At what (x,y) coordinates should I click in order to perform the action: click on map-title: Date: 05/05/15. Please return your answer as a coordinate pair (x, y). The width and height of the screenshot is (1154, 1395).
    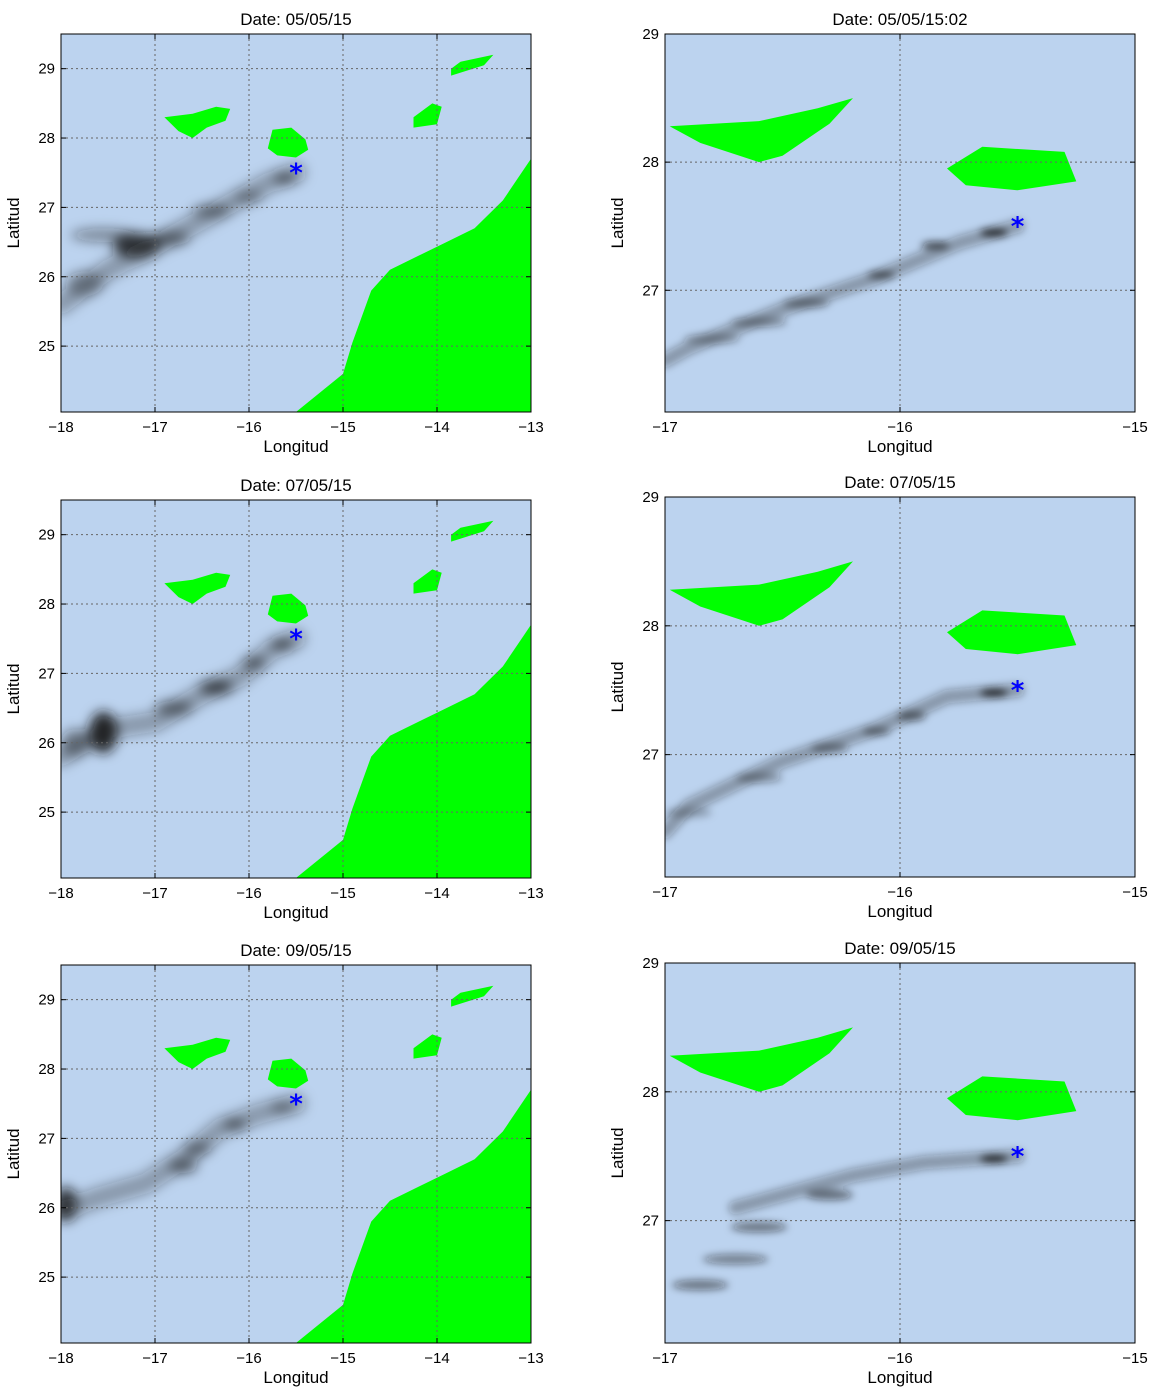
    Looking at the image, I should click on (296, 19).